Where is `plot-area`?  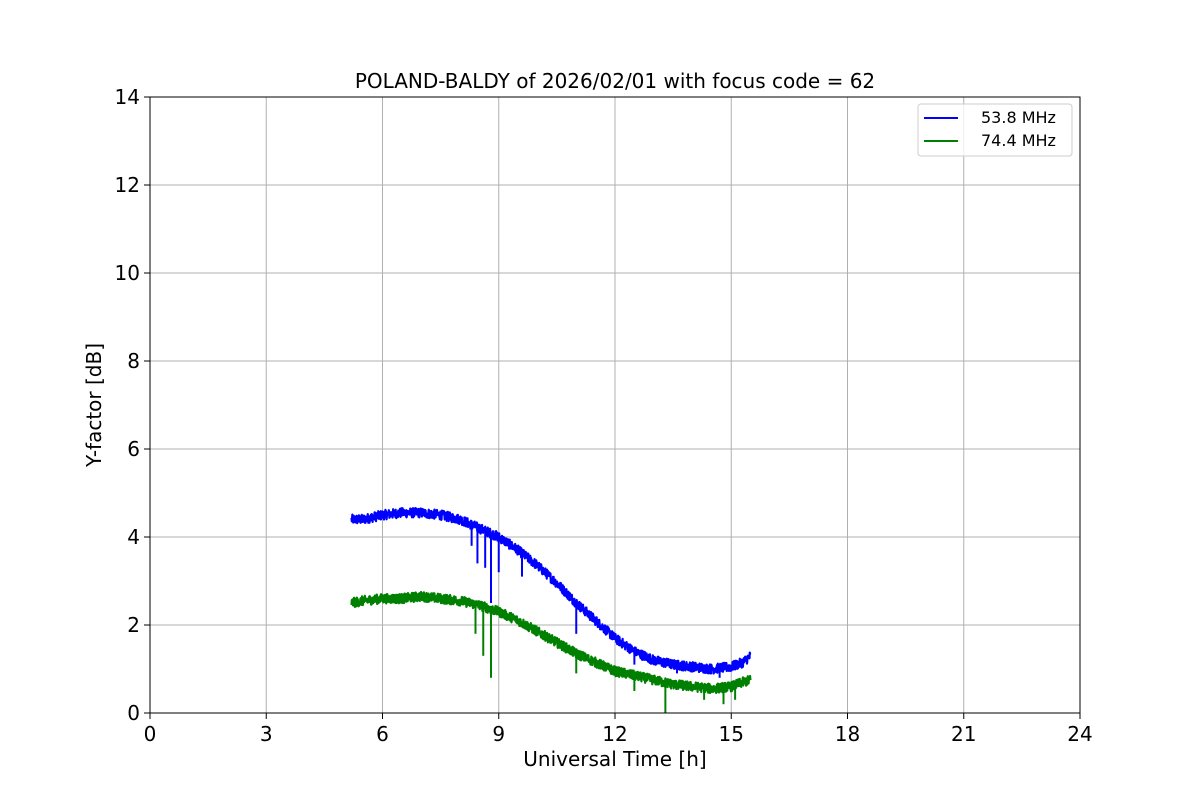
plot-area is located at coordinates (551, 609).